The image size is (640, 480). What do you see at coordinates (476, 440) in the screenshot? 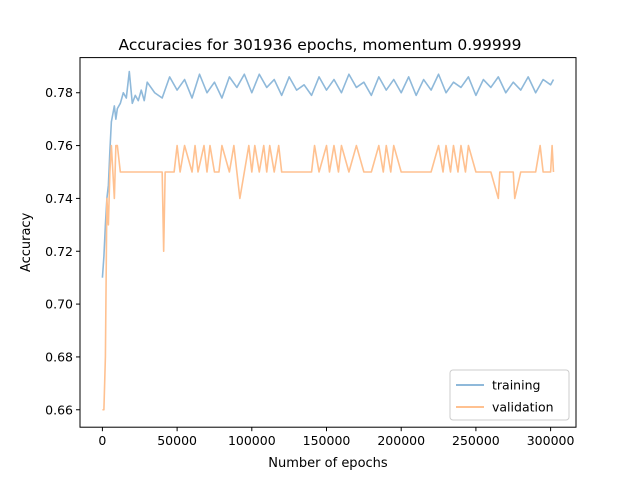
I see `x-tick-label: 250000` at bounding box center [476, 440].